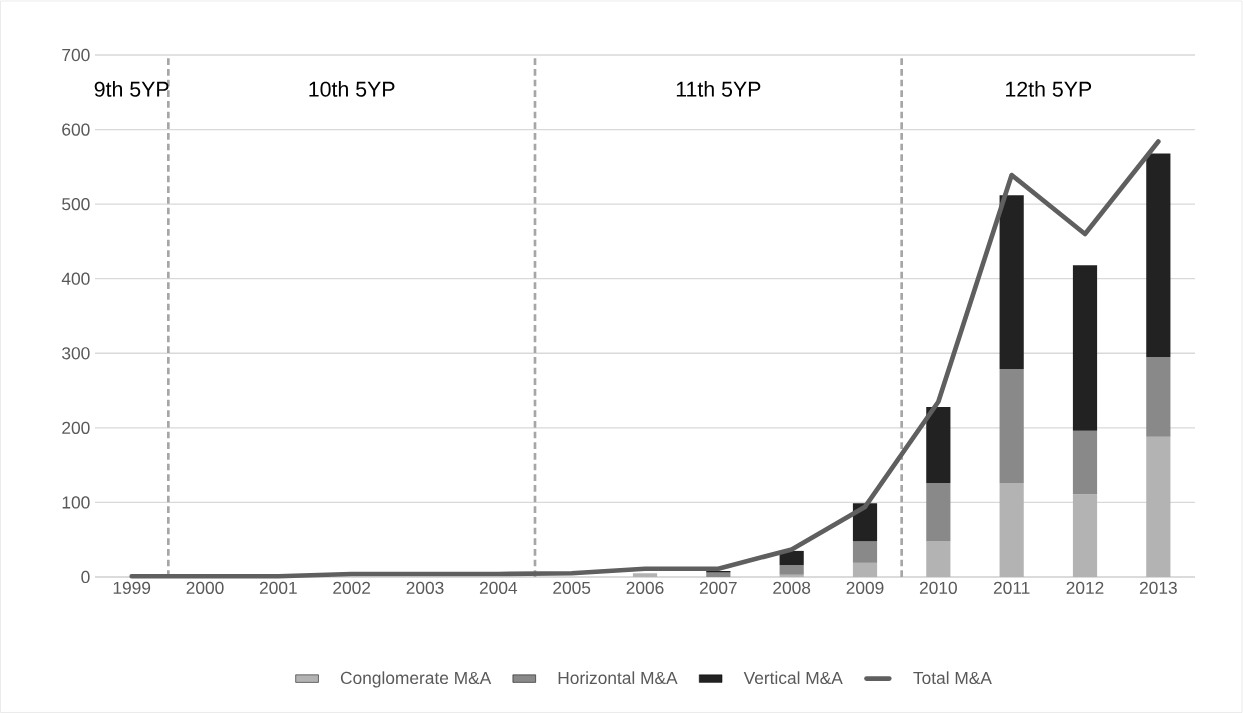 This screenshot has height=713, width=1243. Describe the element at coordinates (132, 587) in the screenshot. I see `x-tick-label: 1999` at that location.